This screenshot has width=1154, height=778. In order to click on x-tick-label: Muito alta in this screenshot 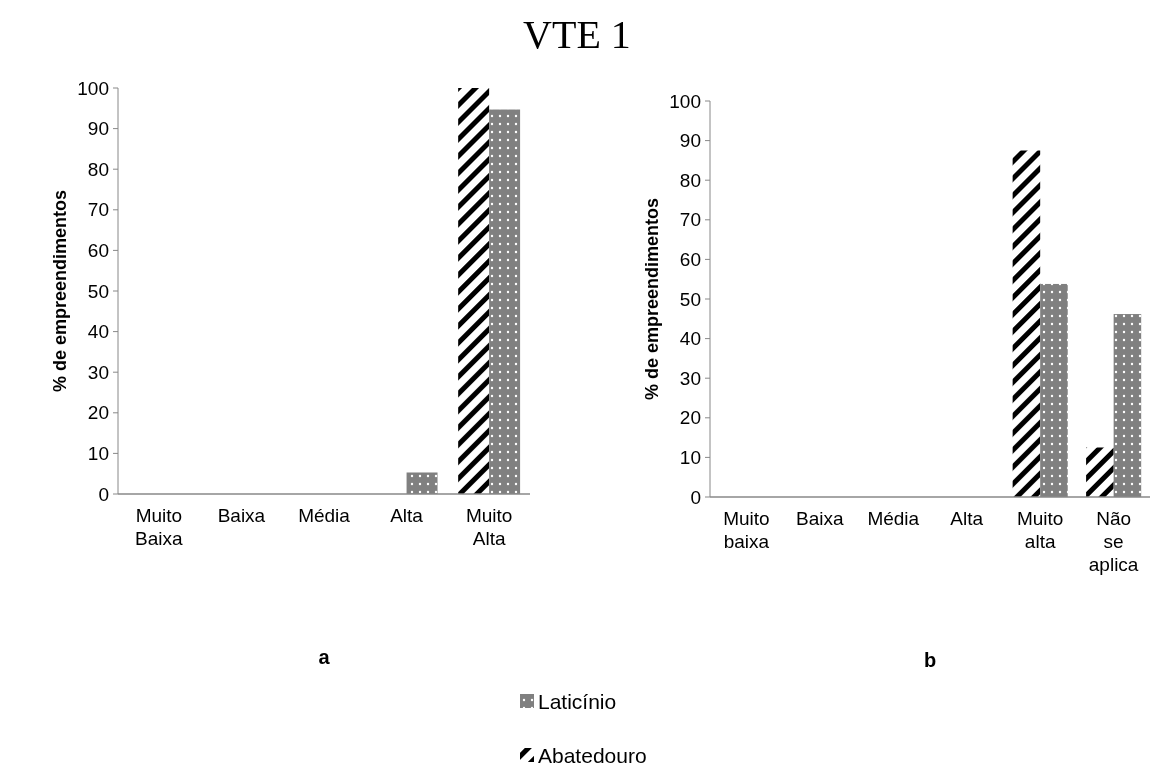, I will do `click(1040, 530)`.